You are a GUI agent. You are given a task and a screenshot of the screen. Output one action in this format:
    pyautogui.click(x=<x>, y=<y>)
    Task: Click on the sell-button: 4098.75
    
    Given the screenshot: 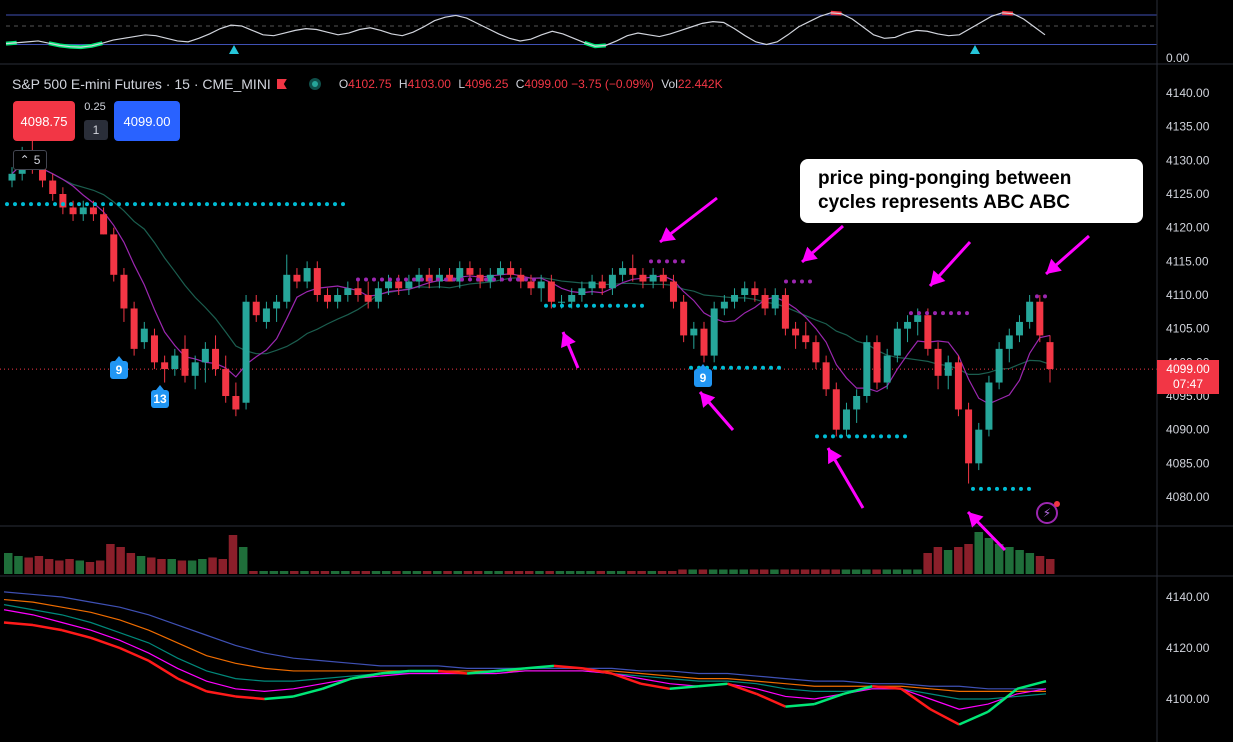 What is the action you would take?
    pyautogui.click(x=44, y=121)
    